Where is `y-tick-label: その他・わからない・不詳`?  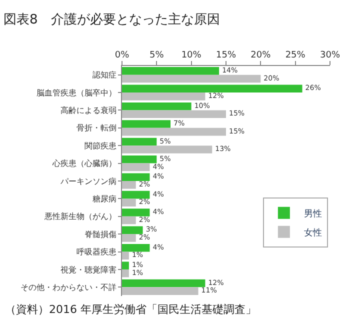 y-tick-label: その他・わからない・不詳 is located at coordinates (68, 287).